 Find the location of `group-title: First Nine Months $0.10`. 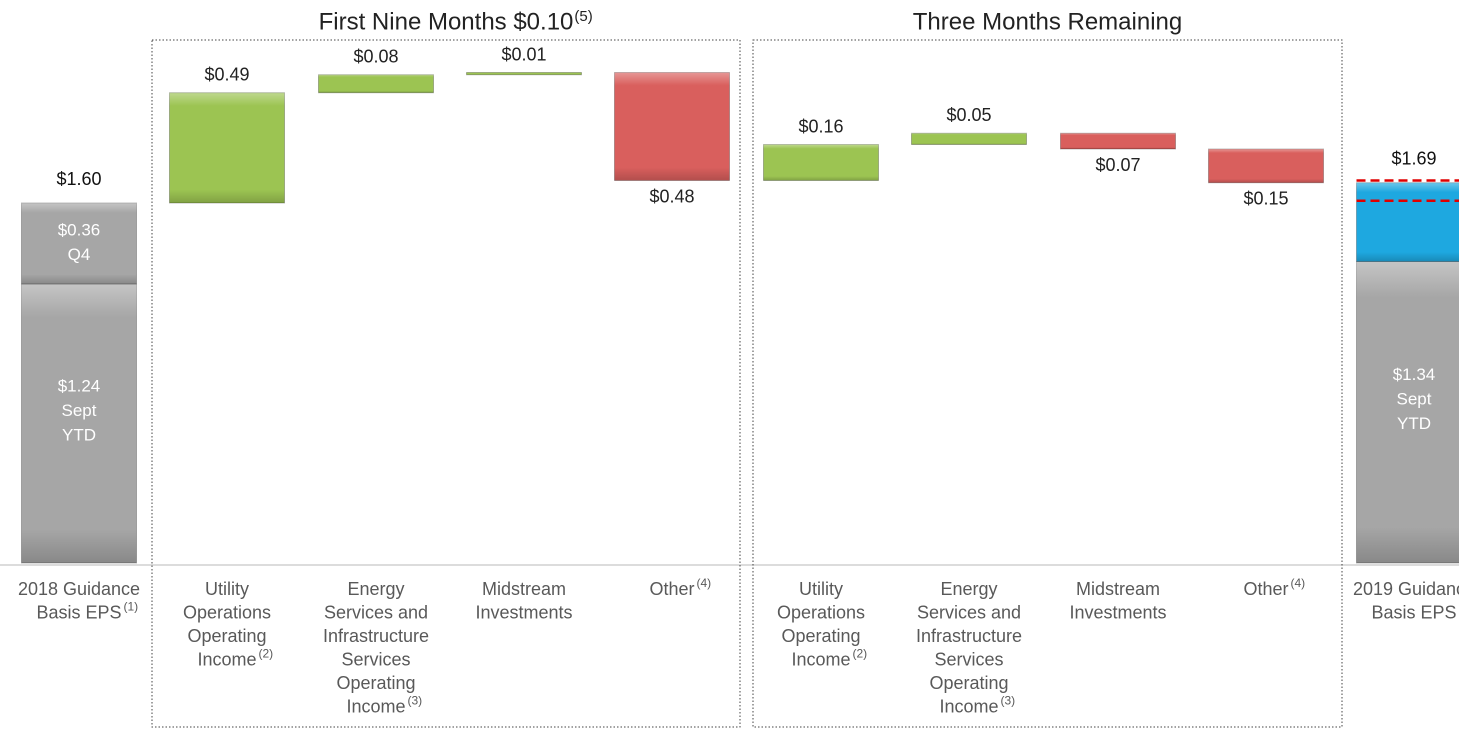

group-title: First Nine Months $0.10 is located at coordinates (446, 21).